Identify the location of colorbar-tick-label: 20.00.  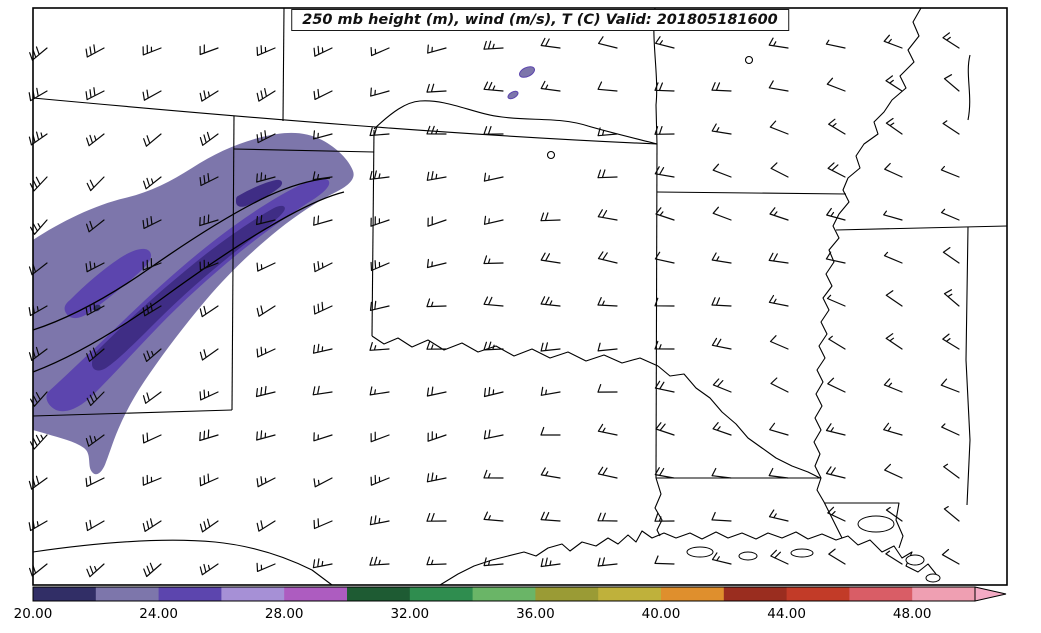
(33, 614).